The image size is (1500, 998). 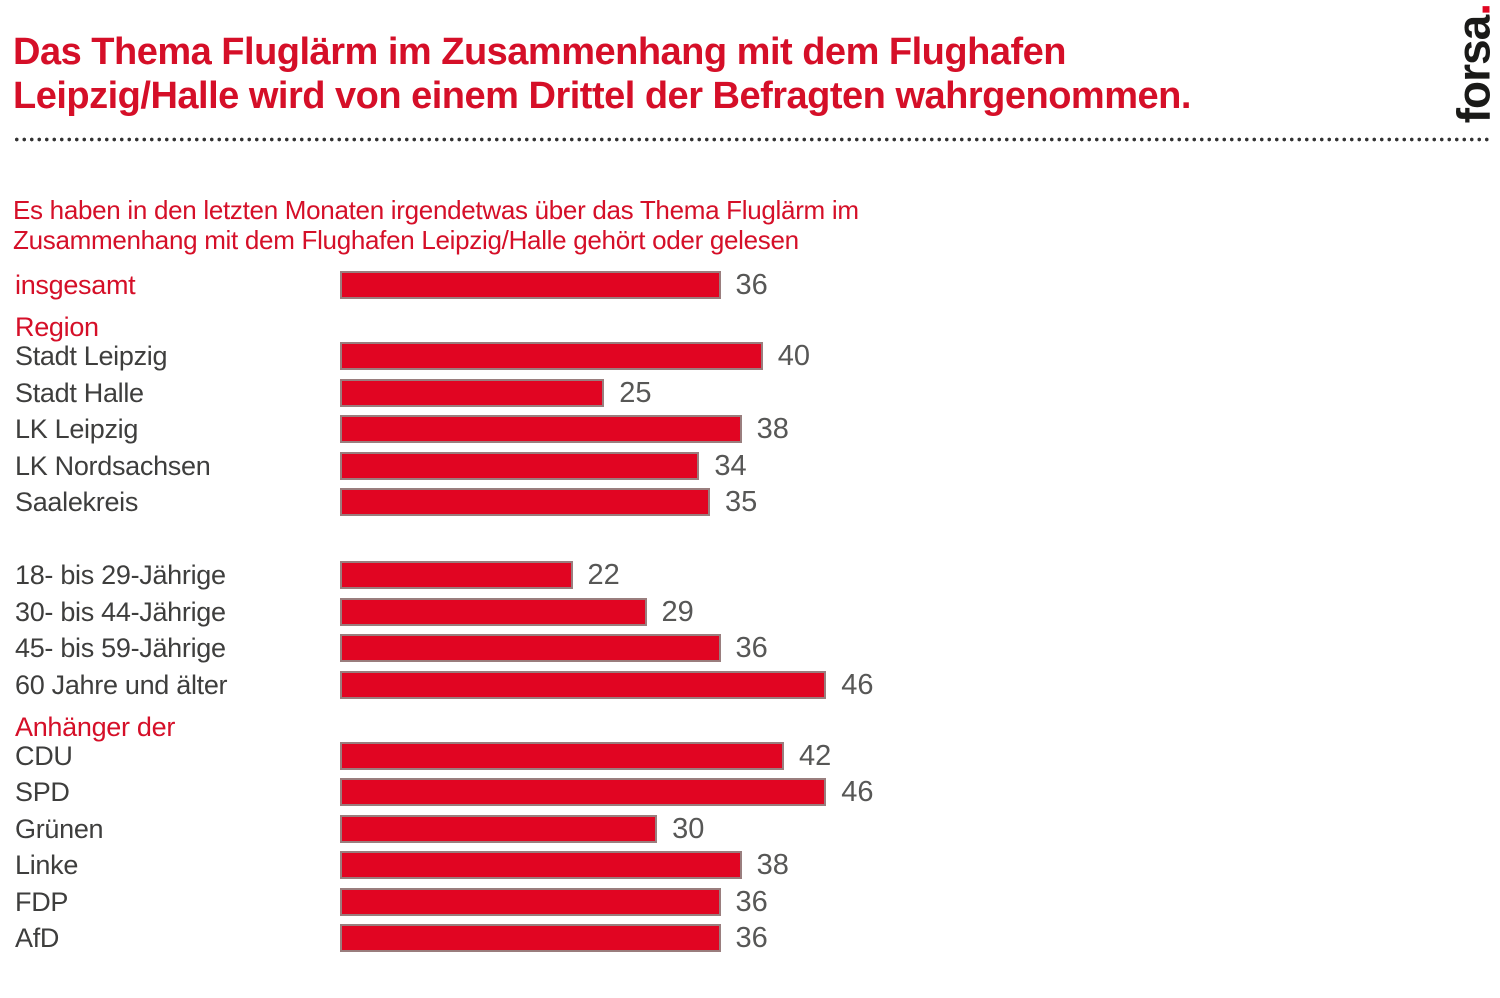 What do you see at coordinates (42, 792) in the screenshot?
I see `row-label: SPD` at bounding box center [42, 792].